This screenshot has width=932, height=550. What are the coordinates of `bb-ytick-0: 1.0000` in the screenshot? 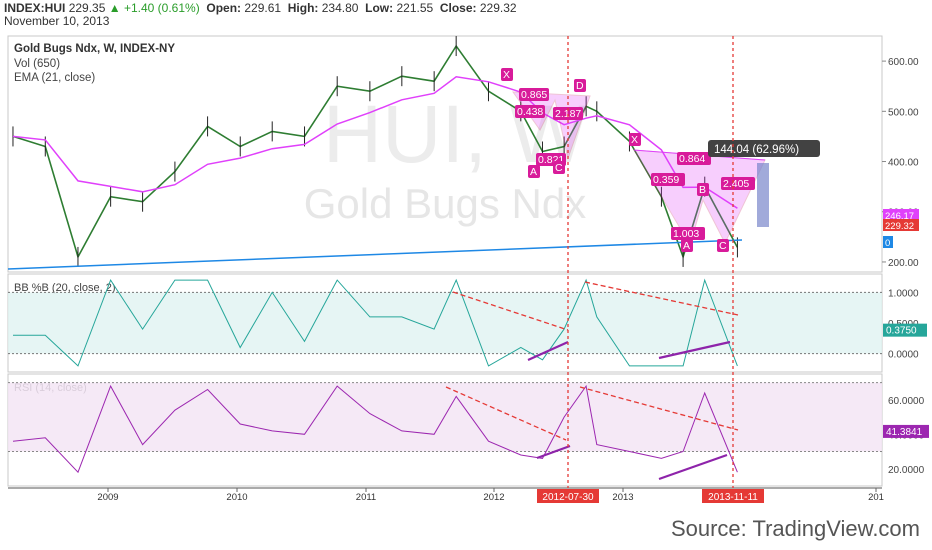 It's located at (903, 293).